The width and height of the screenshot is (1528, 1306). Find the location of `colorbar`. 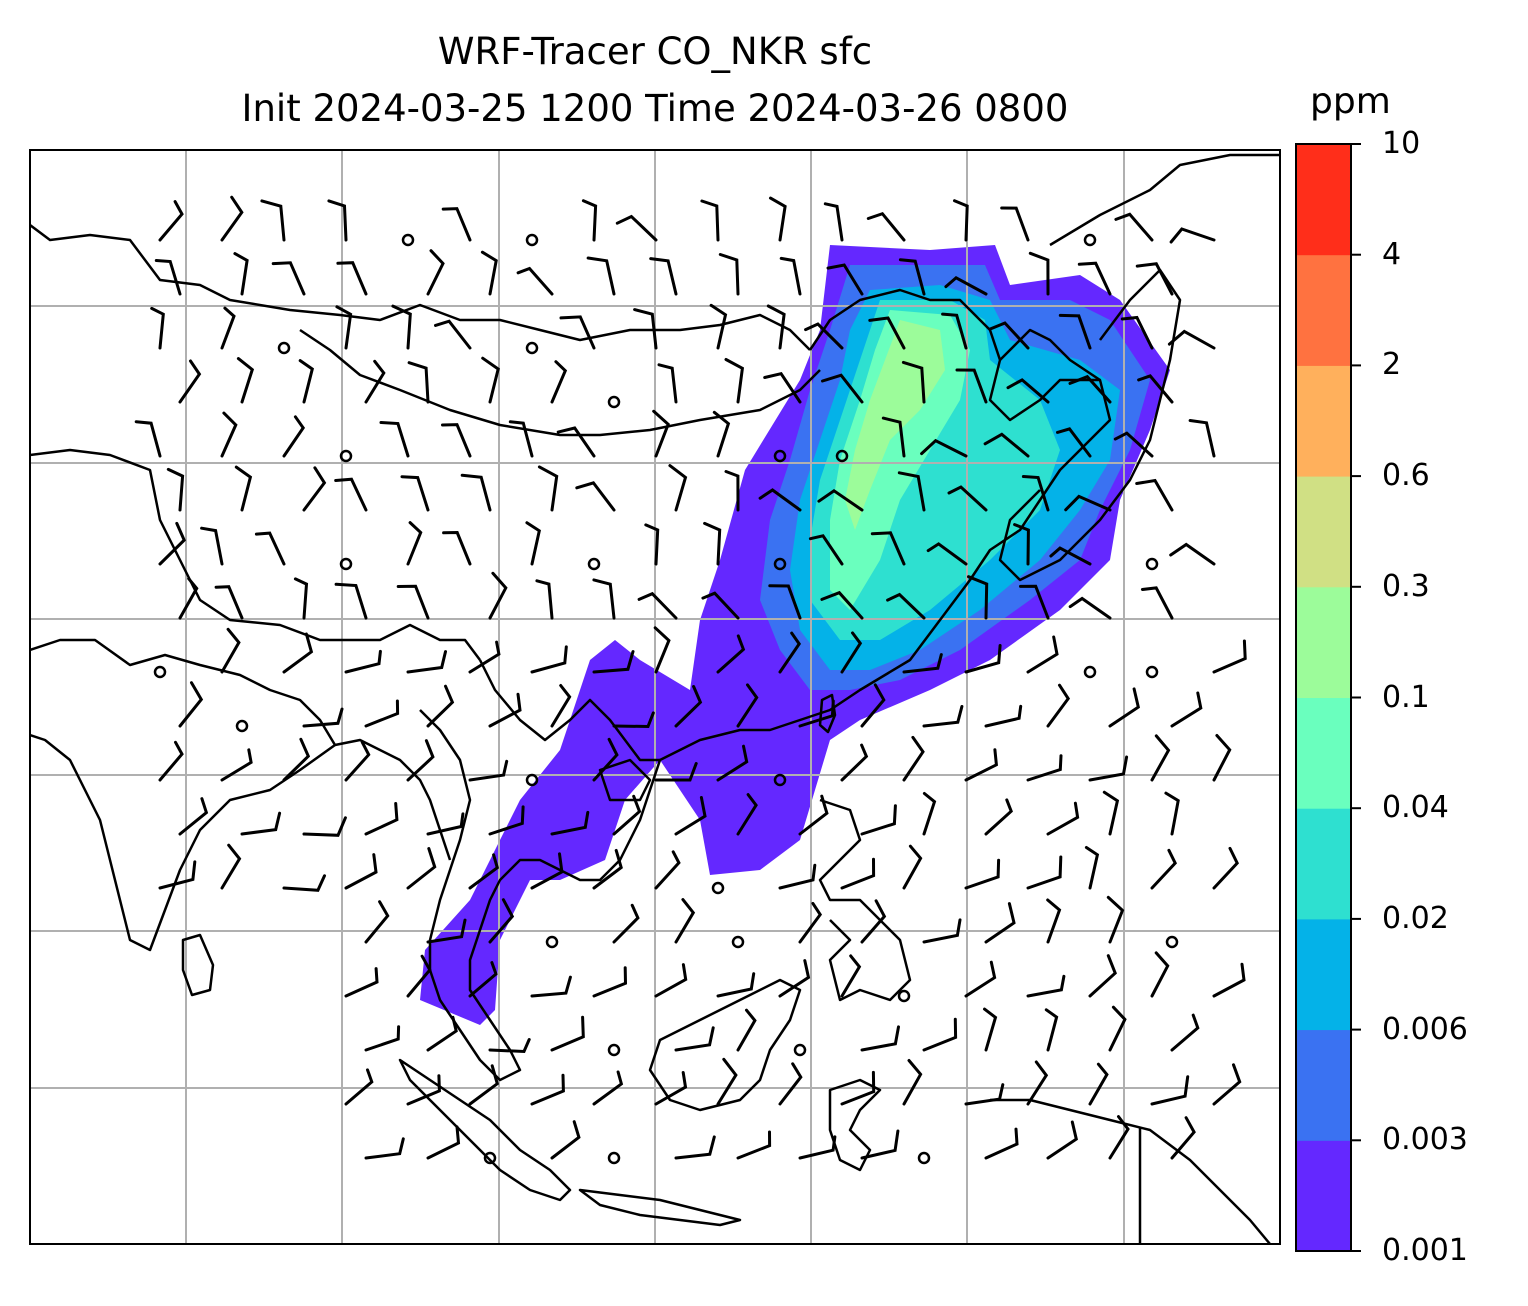

colorbar is located at coordinates (1323, 698).